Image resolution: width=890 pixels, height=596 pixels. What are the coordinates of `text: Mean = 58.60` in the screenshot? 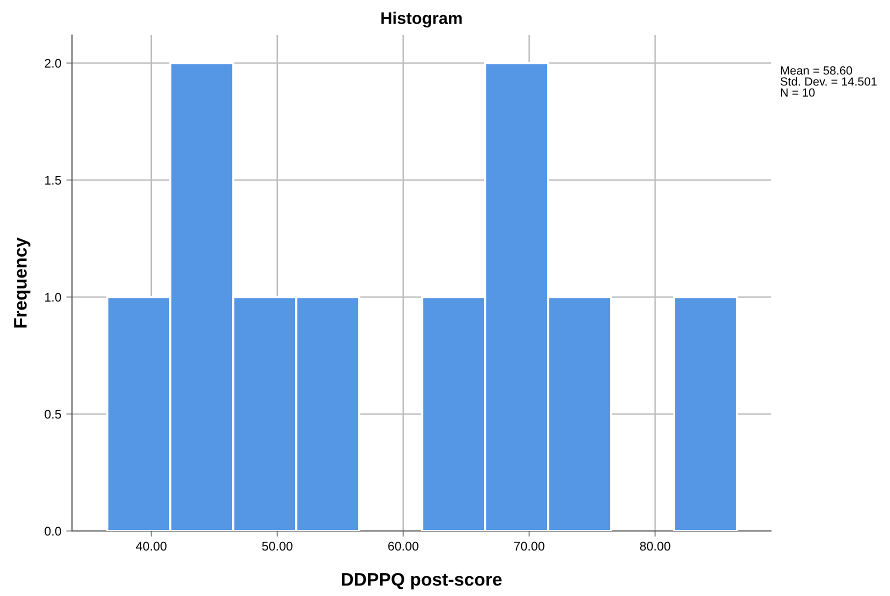 It's located at (816, 70).